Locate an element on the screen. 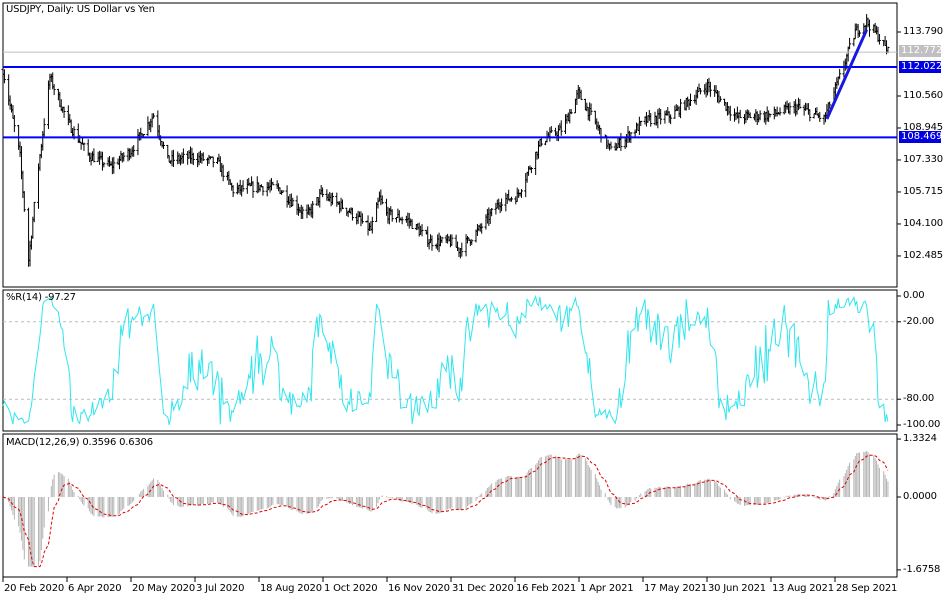  current-price-tag: 112.772 is located at coordinates (921, 51).